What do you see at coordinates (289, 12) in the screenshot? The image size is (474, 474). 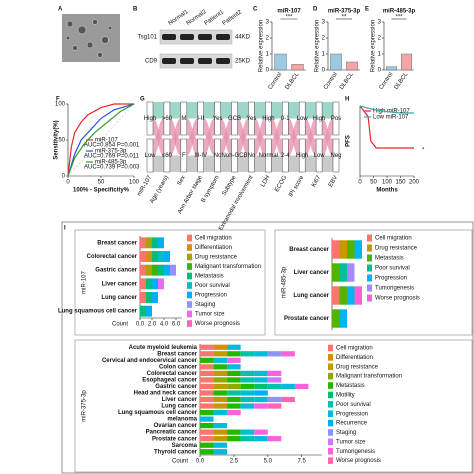 I see `chart-title: miR-107` at bounding box center [289, 12].